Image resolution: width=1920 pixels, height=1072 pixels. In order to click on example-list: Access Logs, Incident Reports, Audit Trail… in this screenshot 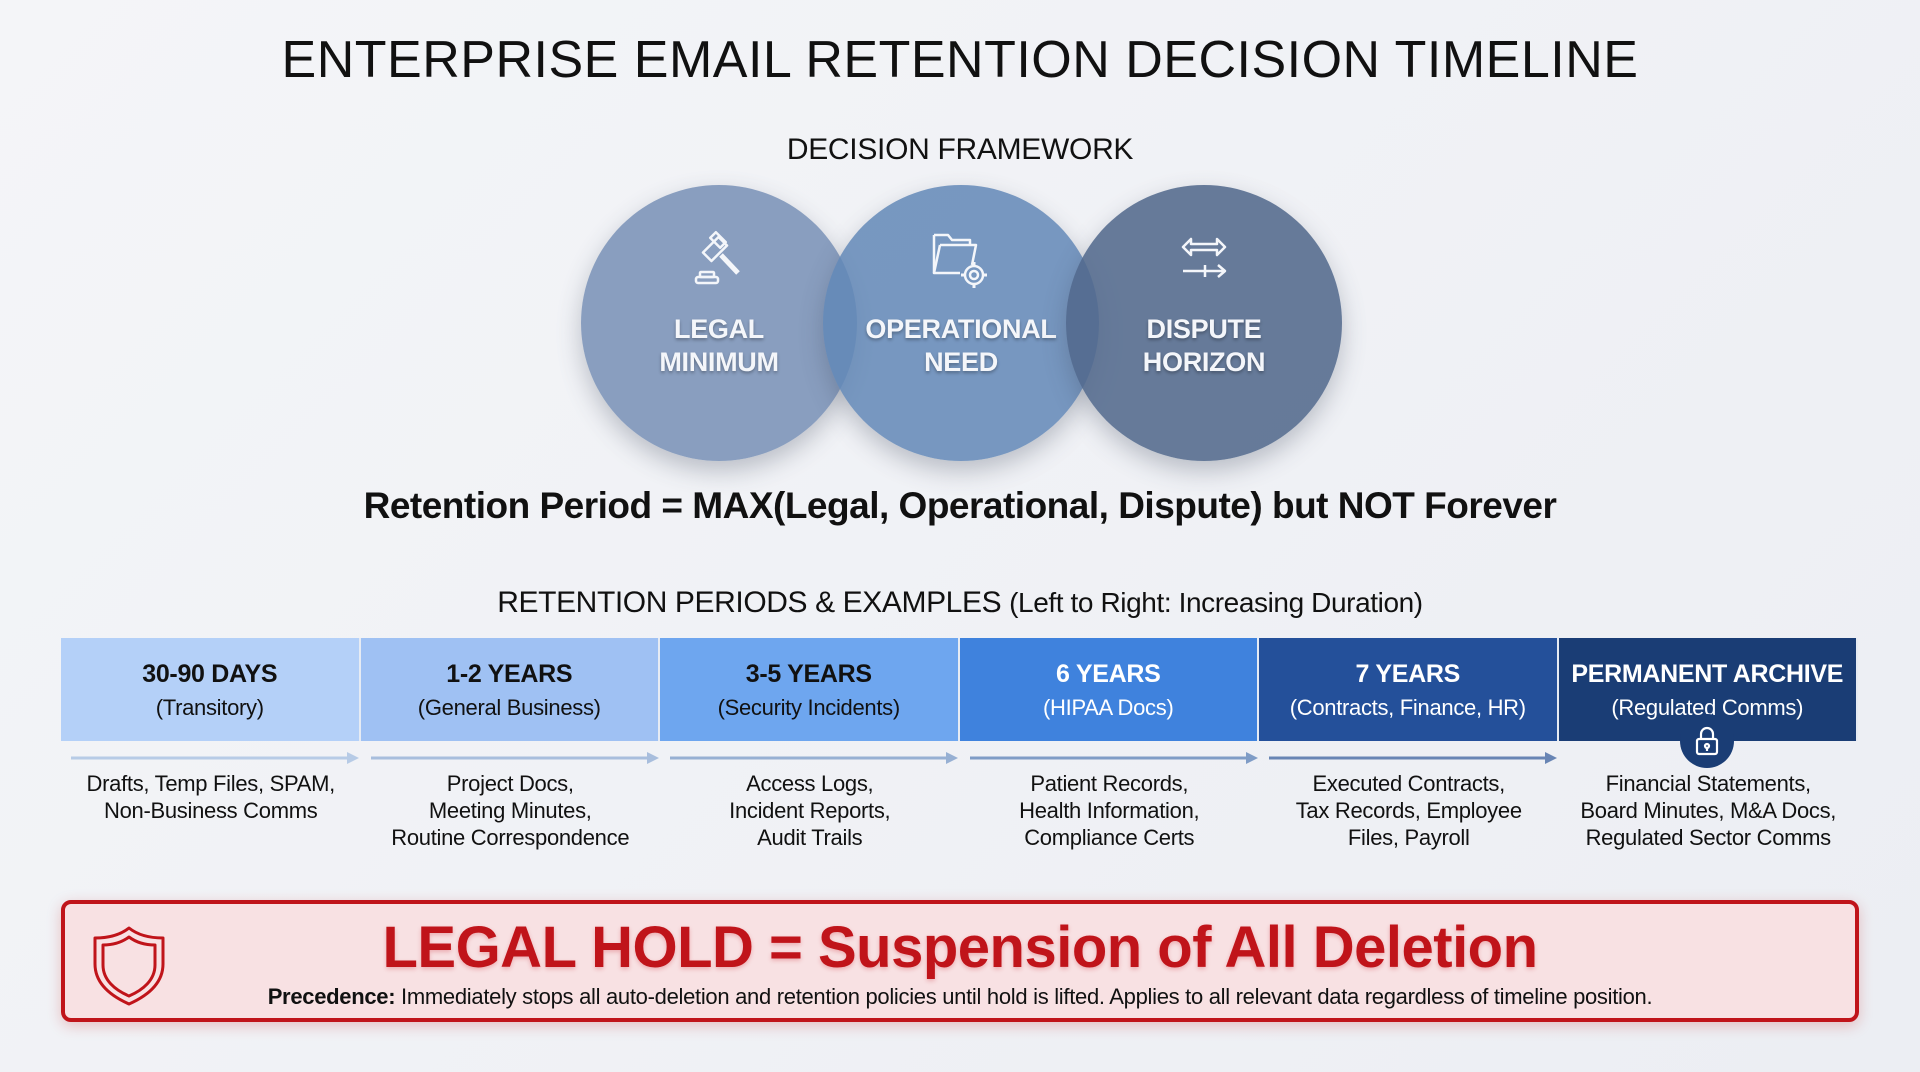, I will do `click(810, 810)`.